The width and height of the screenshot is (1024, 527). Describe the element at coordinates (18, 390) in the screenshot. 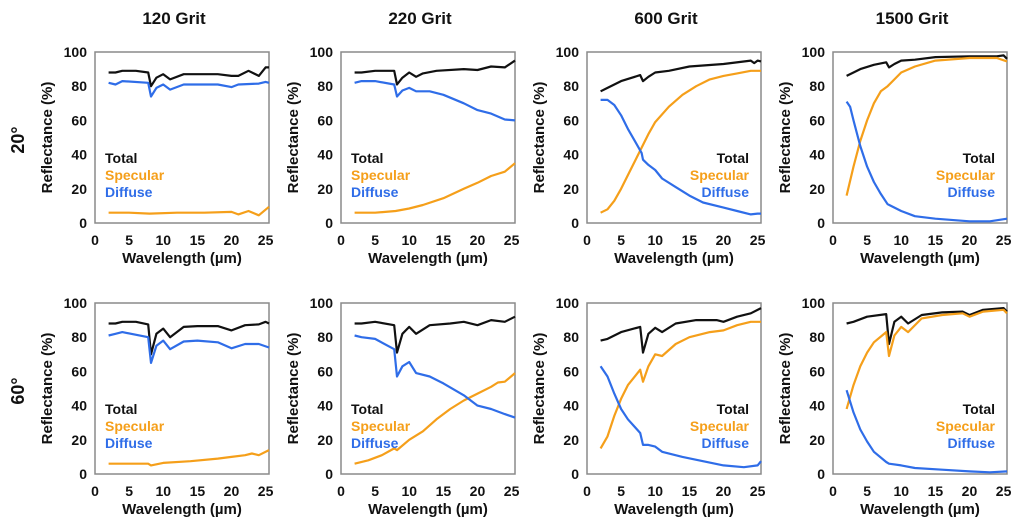

I see `row-title: 60°` at that location.